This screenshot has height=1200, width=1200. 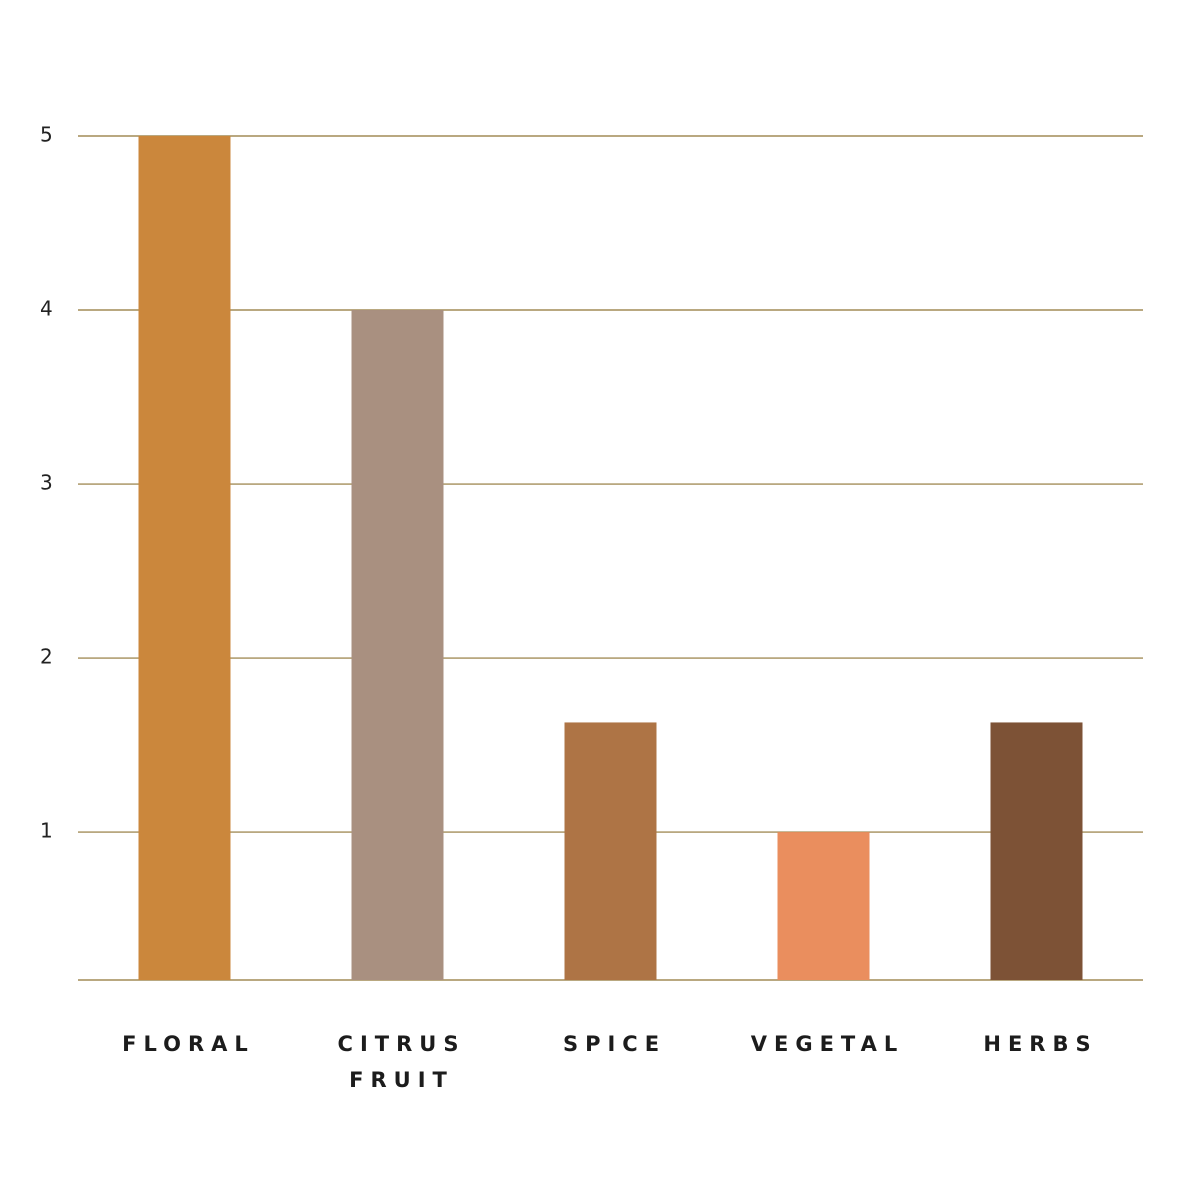 I want to click on x-tick-label: SPICE, so click(x=614, y=1044).